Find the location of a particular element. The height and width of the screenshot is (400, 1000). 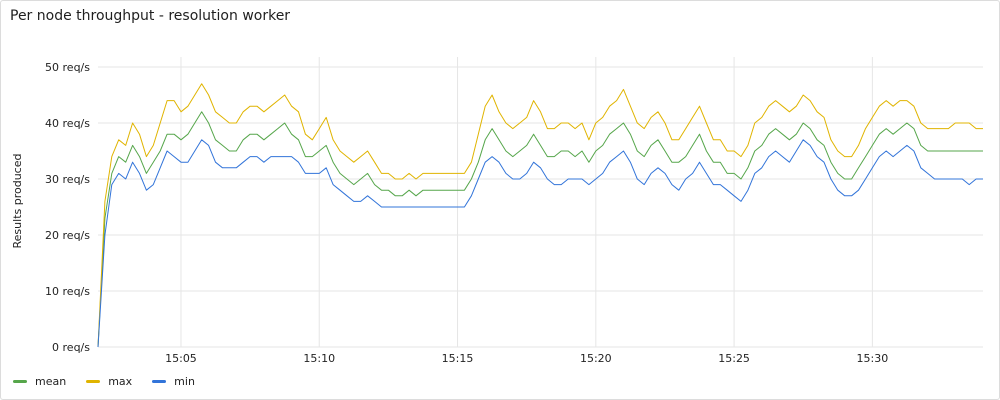

x-tick-label: 15:20 is located at coordinates (596, 358).